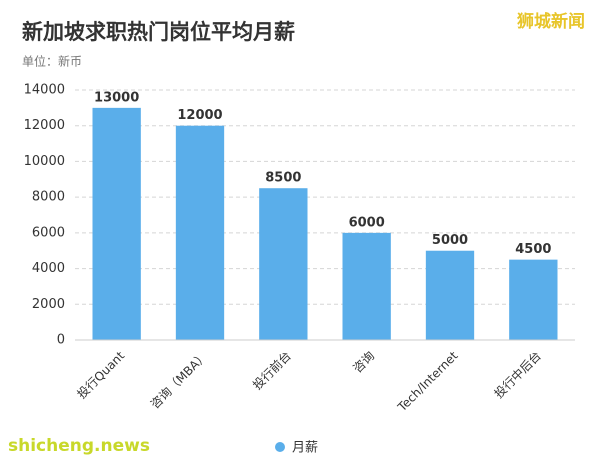 This screenshot has width=595, height=461. What do you see at coordinates (44, 125) in the screenshot?
I see `y-tick-label: 12000` at bounding box center [44, 125].